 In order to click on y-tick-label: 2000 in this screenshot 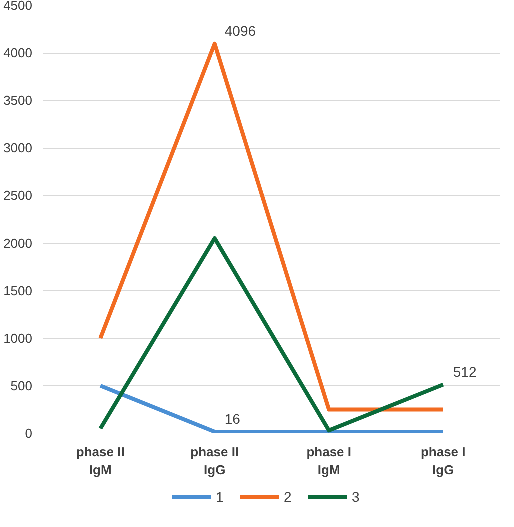, I will do `click(18, 243)`.